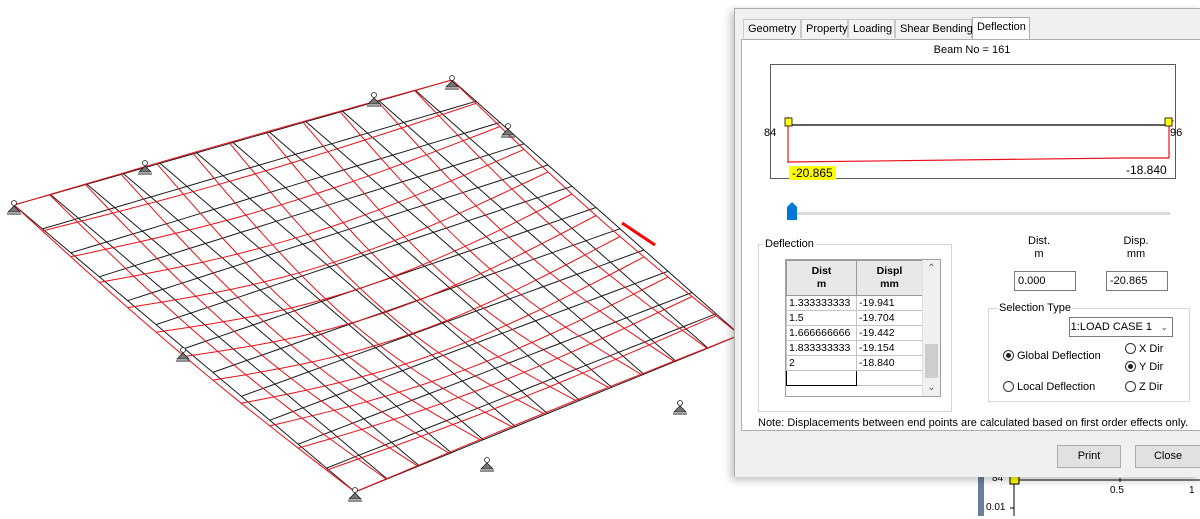 The height and width of the screenshot is (519, 1200). I want to click on graph-y-tick-label: 0.01, so click(996, 507).